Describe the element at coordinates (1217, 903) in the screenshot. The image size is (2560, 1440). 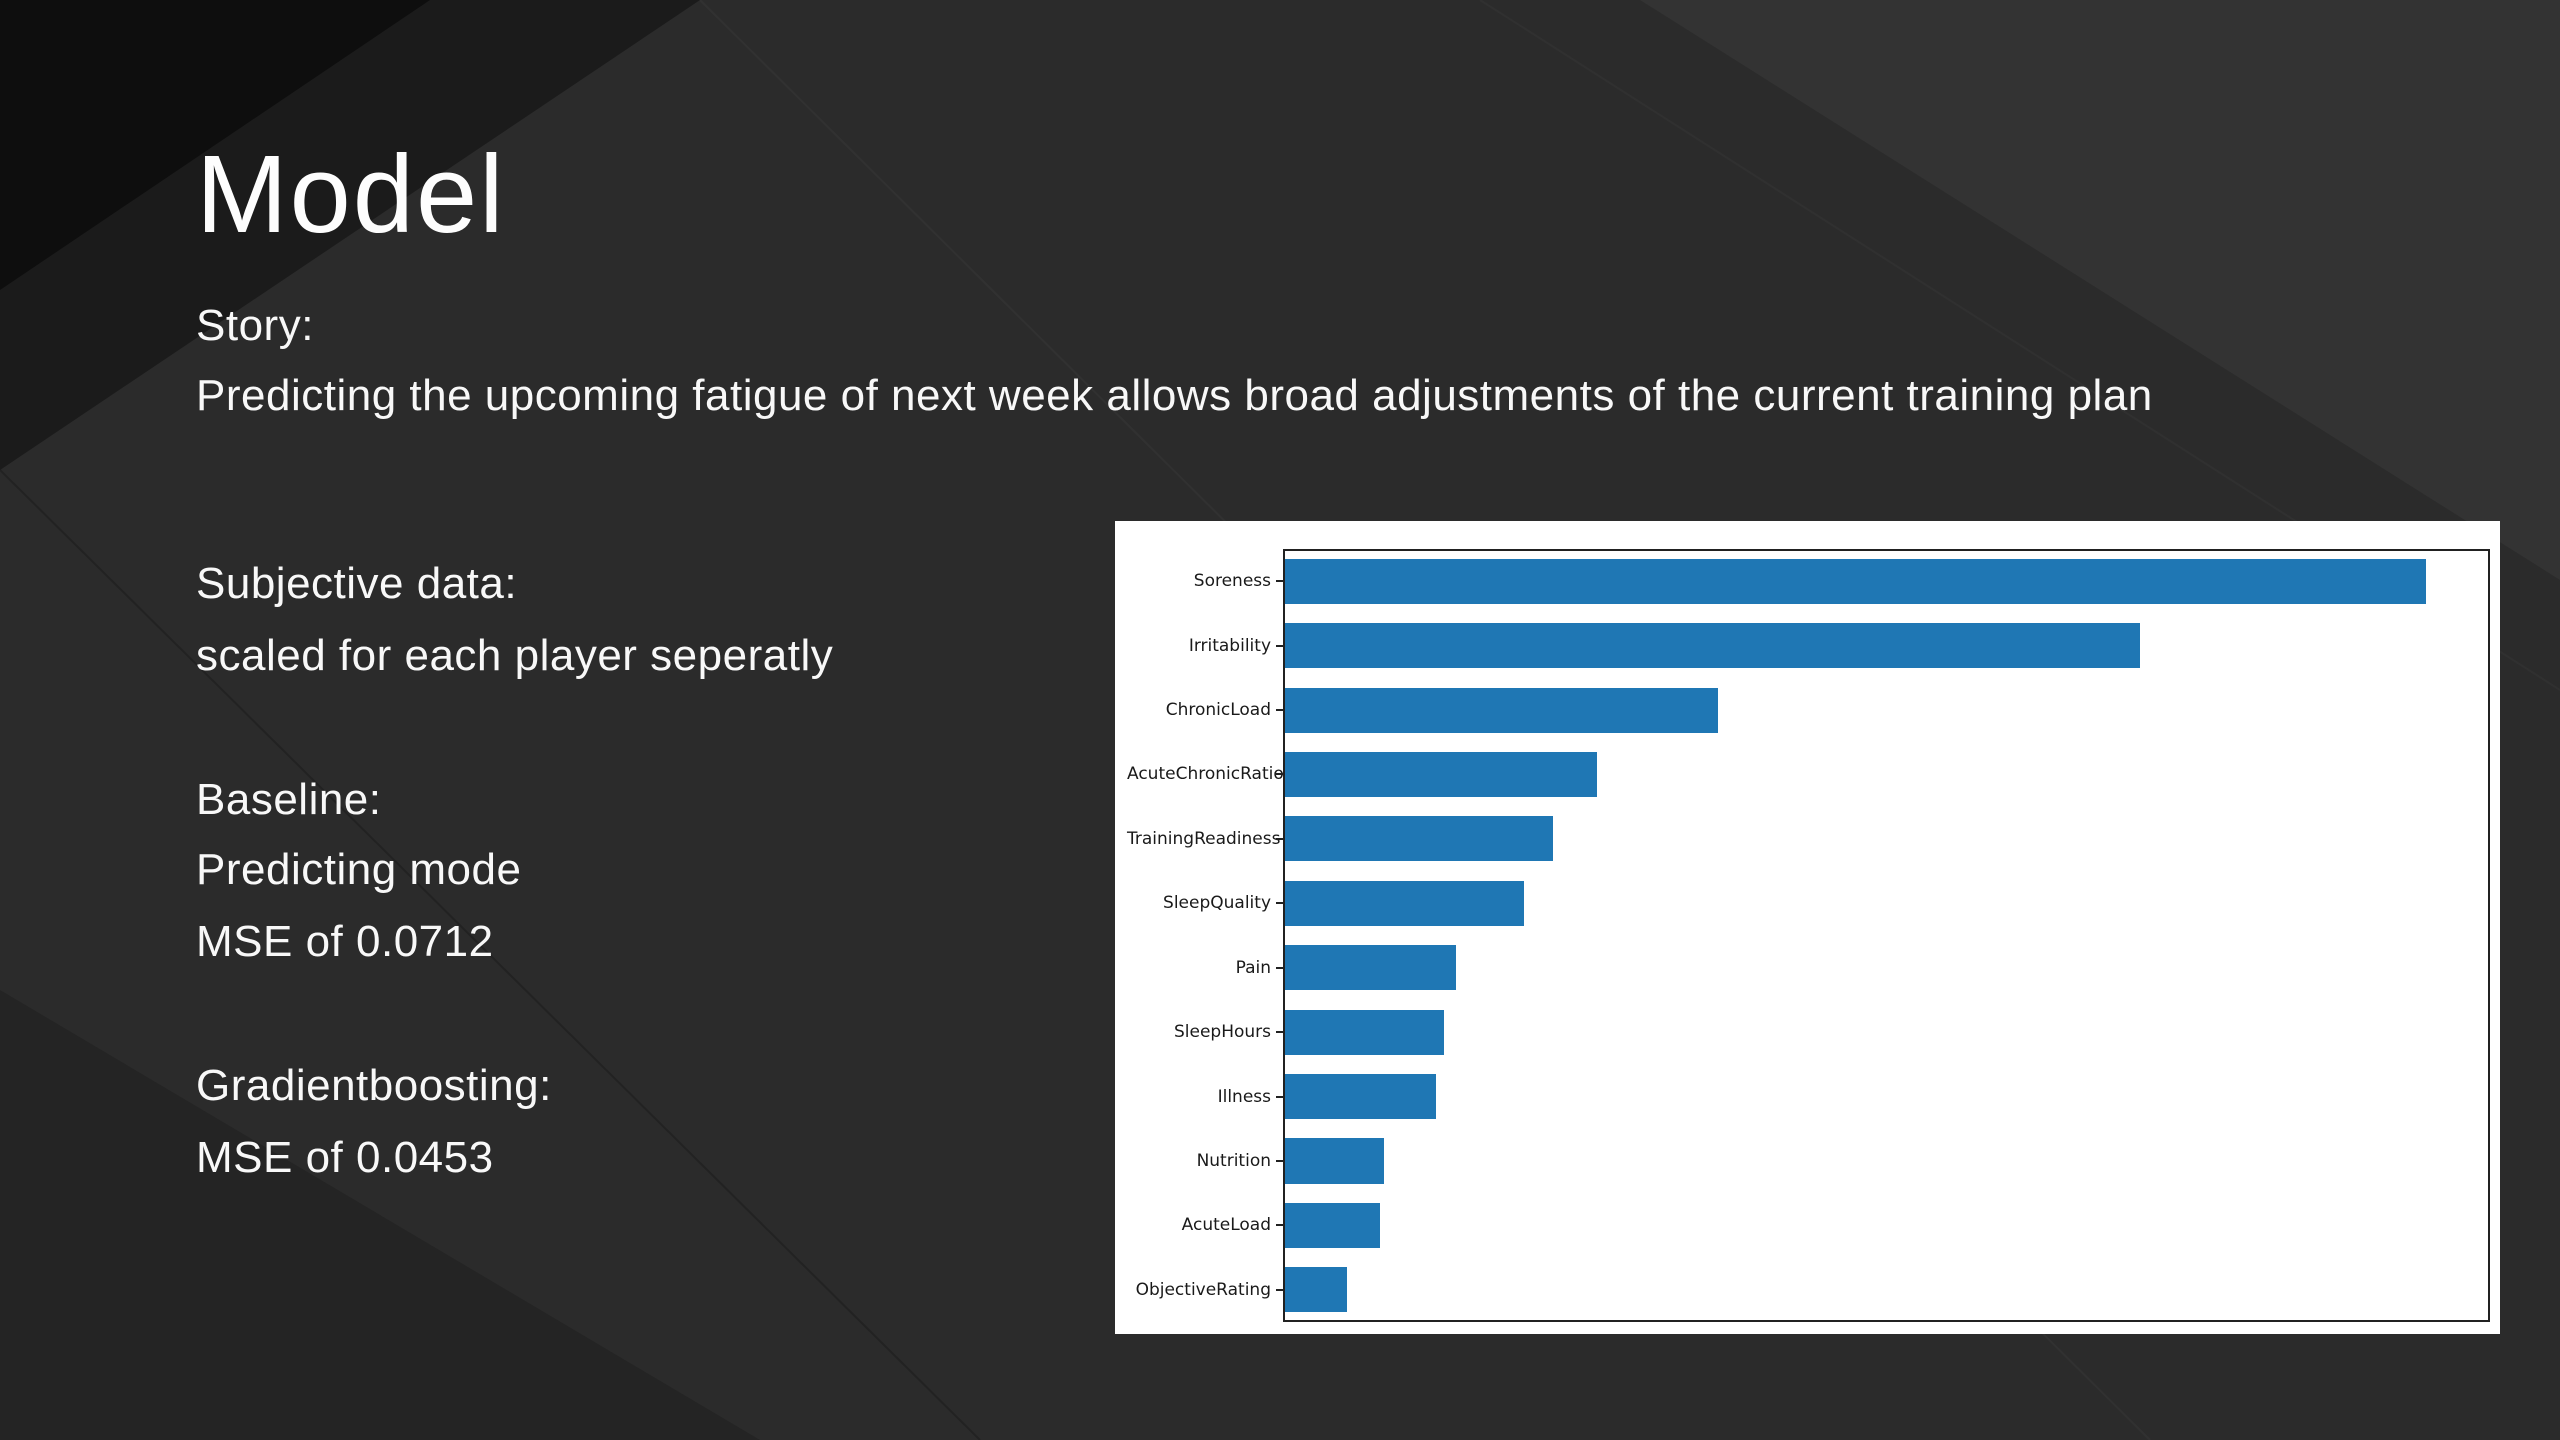
I see `y-tick-label: SleepQuality` at that location.